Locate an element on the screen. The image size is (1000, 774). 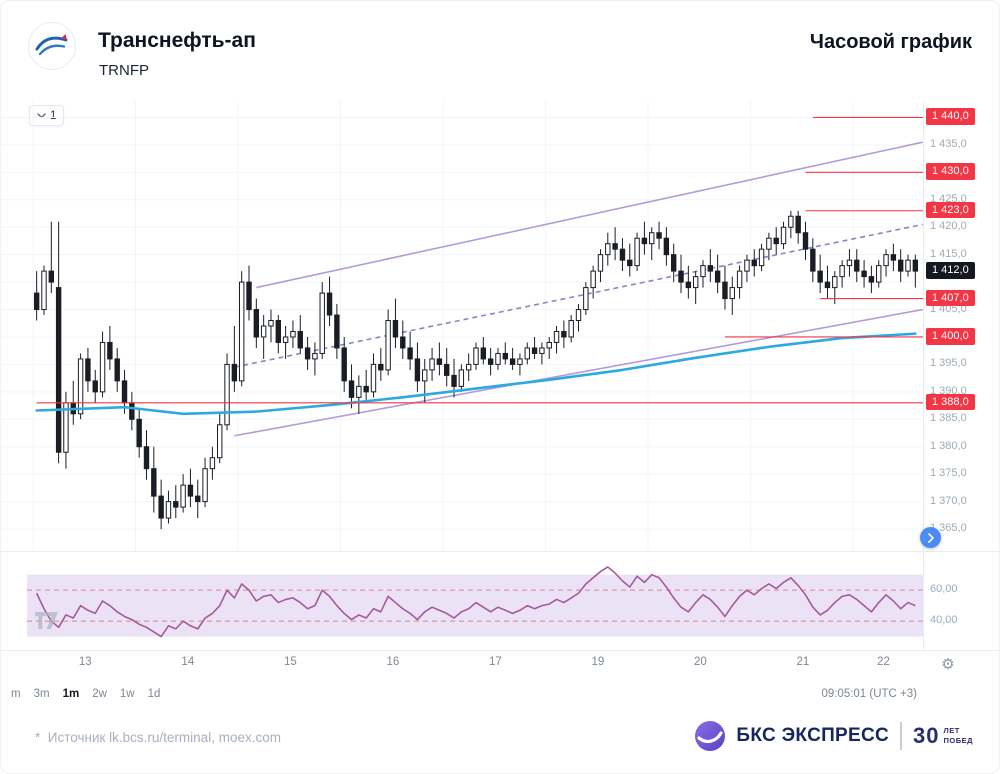
anniversary-line2: ПОБЕД is located at coordinates (958, 740).